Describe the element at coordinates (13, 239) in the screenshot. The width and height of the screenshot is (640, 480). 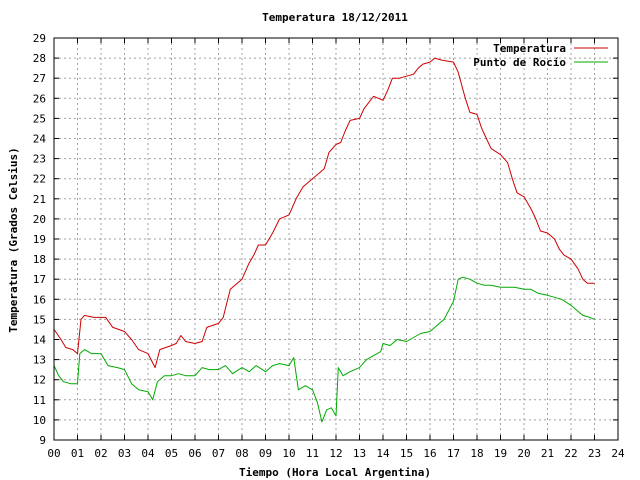
I see `y-axis-title: Temperatura (Grados Celsius)` at that location.